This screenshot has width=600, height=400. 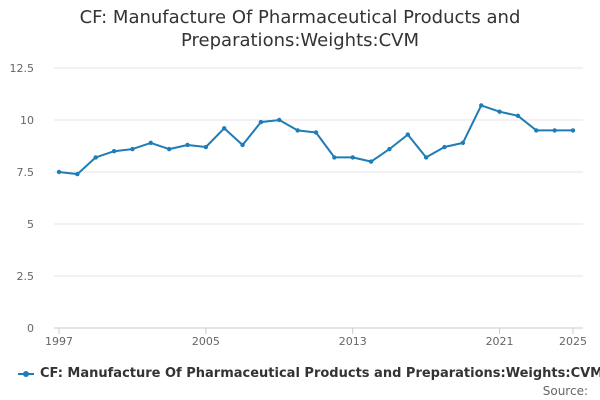 What do you see at coordinates (59, 341) in the screenshot?
I see `x-tick-label: 1997` at bounding box center [59, 341].